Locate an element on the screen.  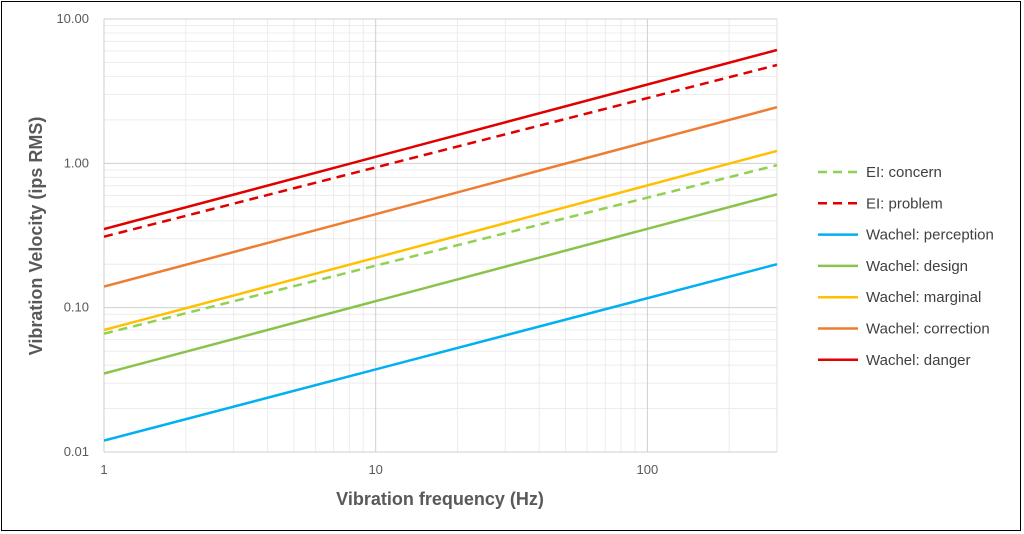
legend-label: EI: problem is located at coordinates (904, 203).